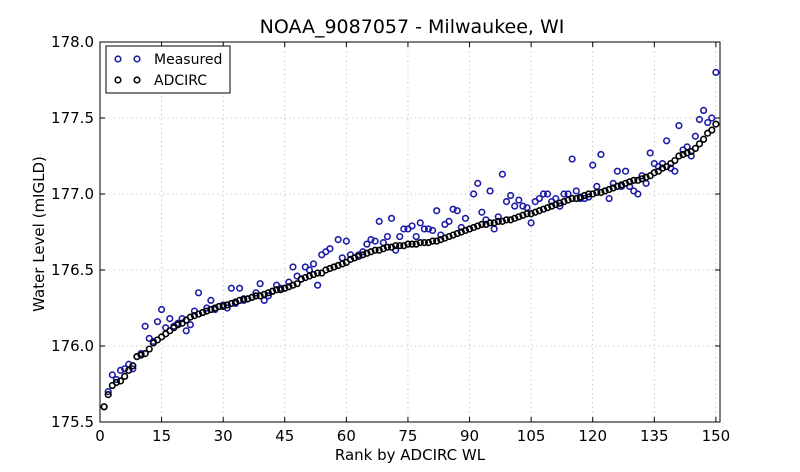  Describe the element at coordinates (72, 422) in the screenshot. I see `y-tick-label: 175.5` at that location.